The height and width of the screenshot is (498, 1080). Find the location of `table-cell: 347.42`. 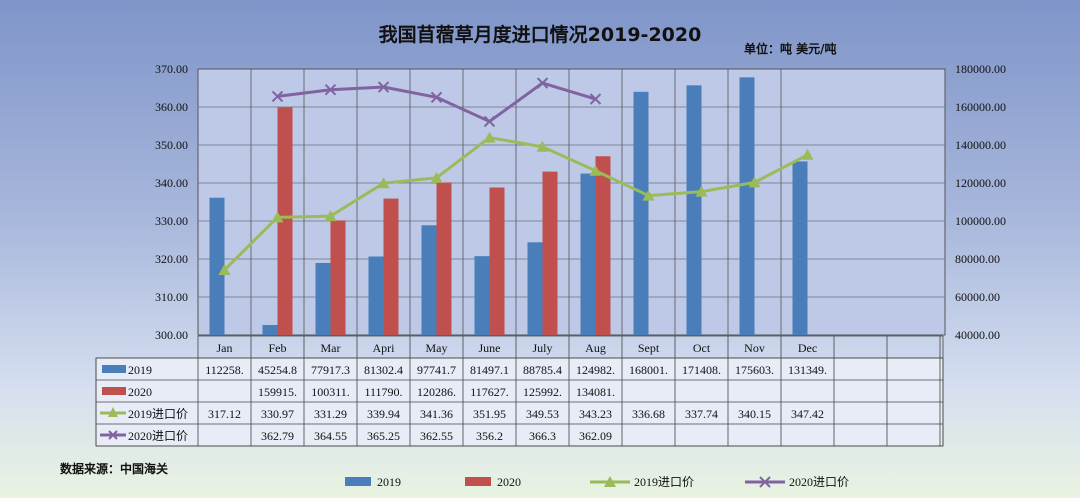

table-cell: 347.42 is located at coordinates (807, 414).